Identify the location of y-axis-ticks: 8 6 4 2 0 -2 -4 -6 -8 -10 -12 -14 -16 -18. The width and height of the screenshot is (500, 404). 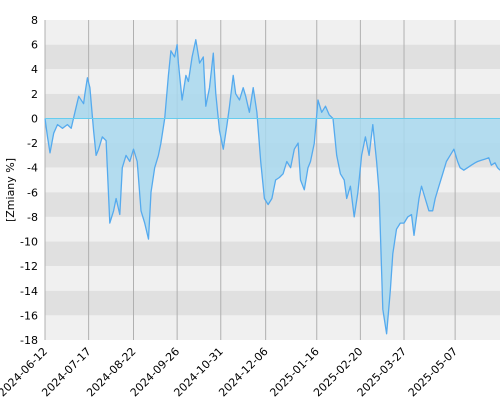
(29, 180).